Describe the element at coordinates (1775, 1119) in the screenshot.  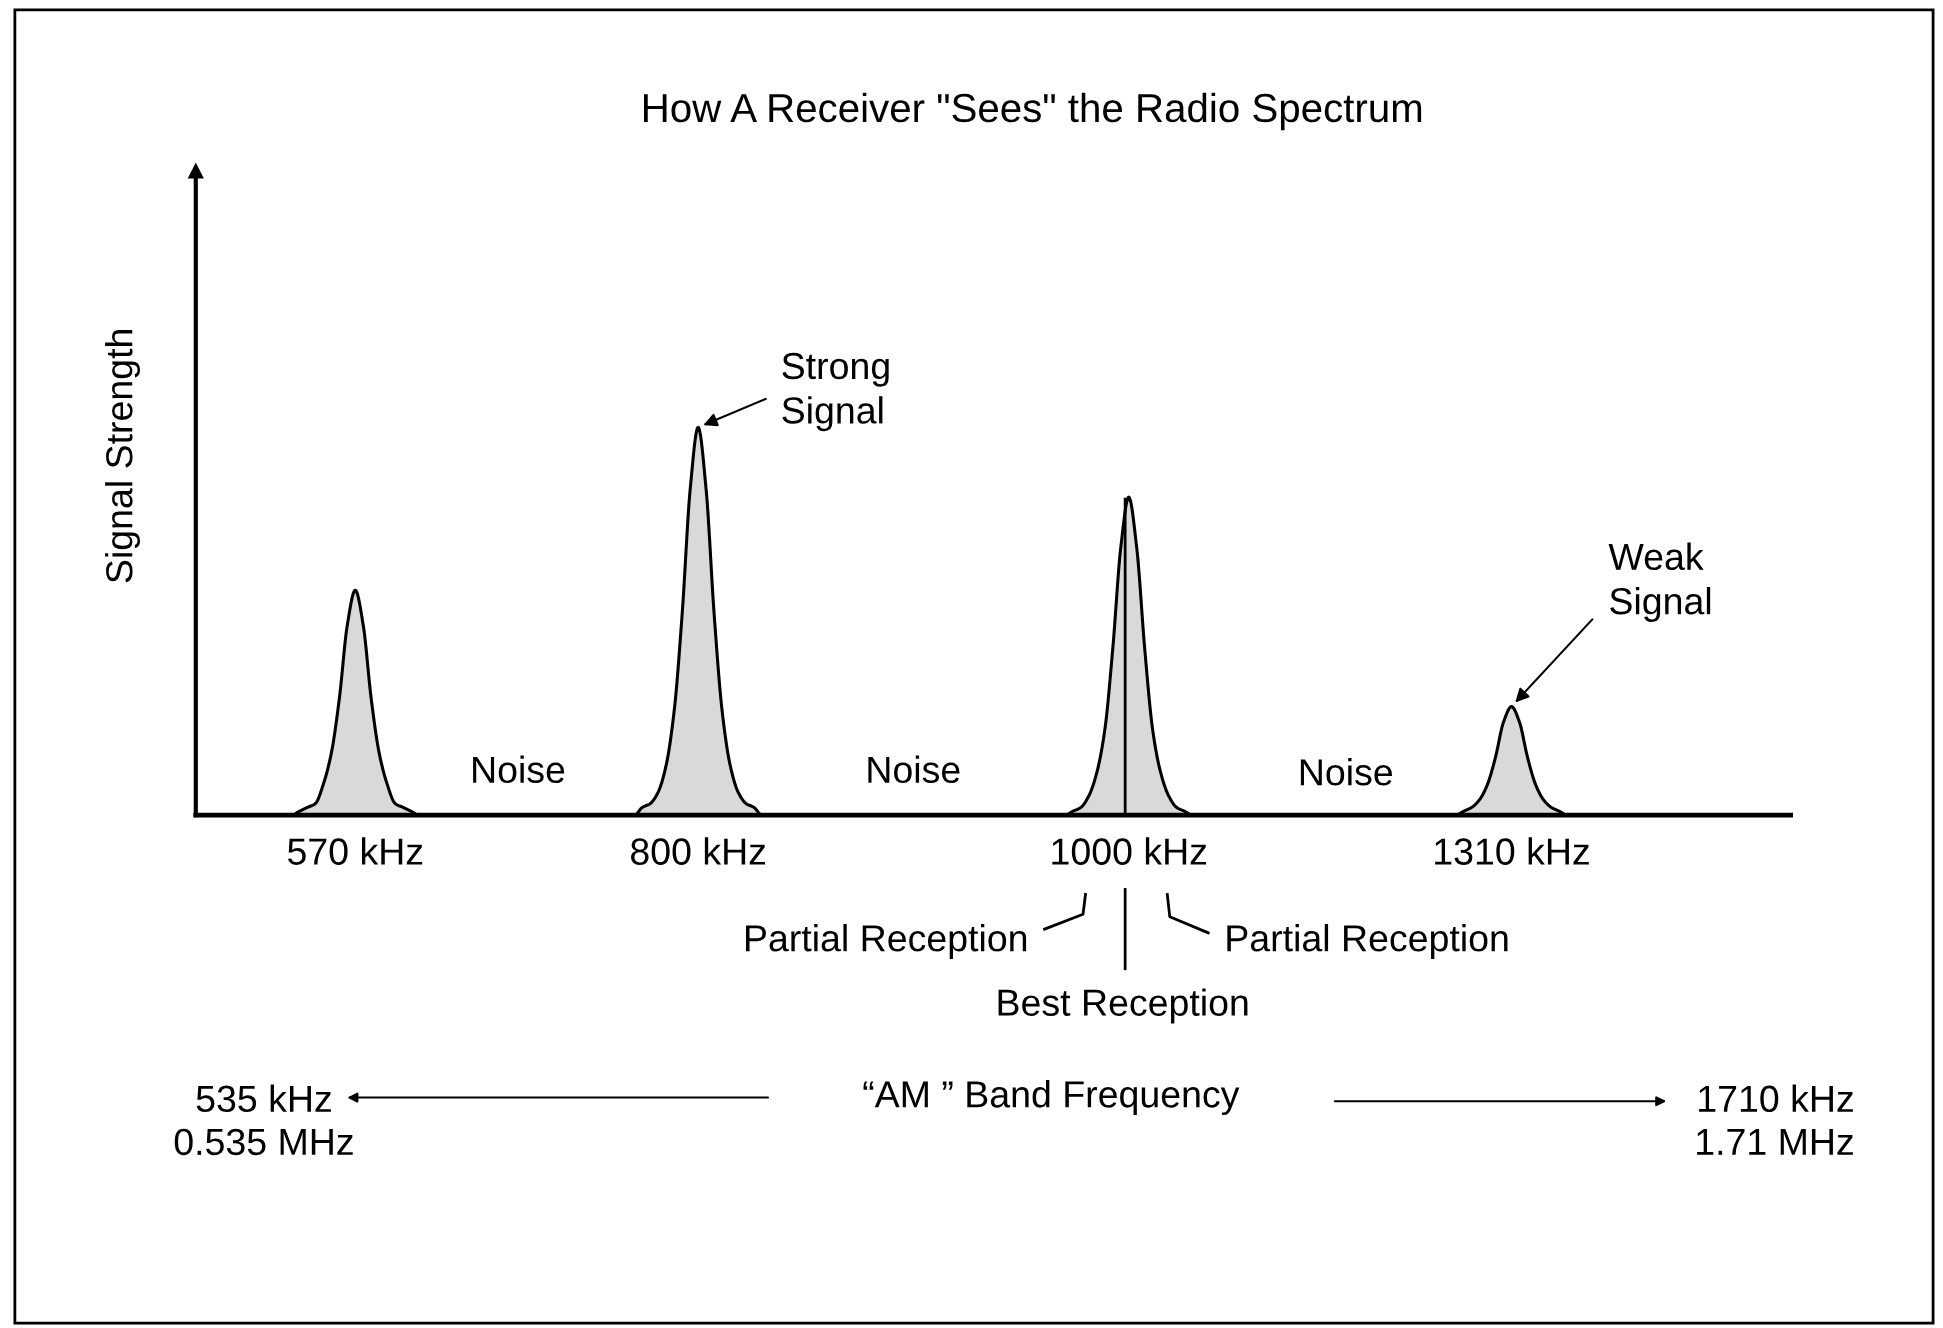
I see `text: 1710 kHz 1.71 MHz` at that location.